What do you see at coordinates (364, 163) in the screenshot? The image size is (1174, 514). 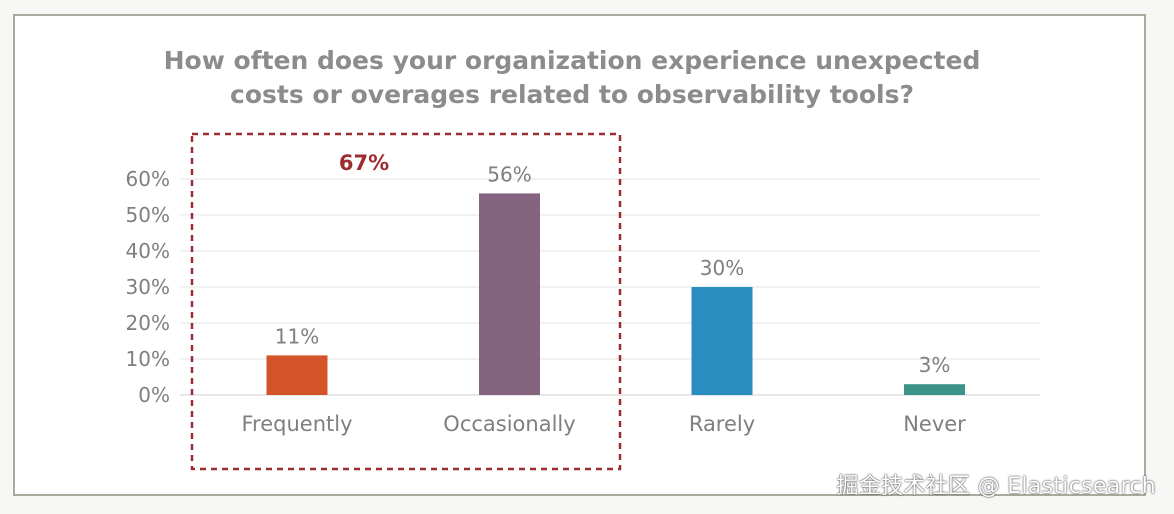 I see `highlight-total-label: 67%` at bounding box center [364, 163].